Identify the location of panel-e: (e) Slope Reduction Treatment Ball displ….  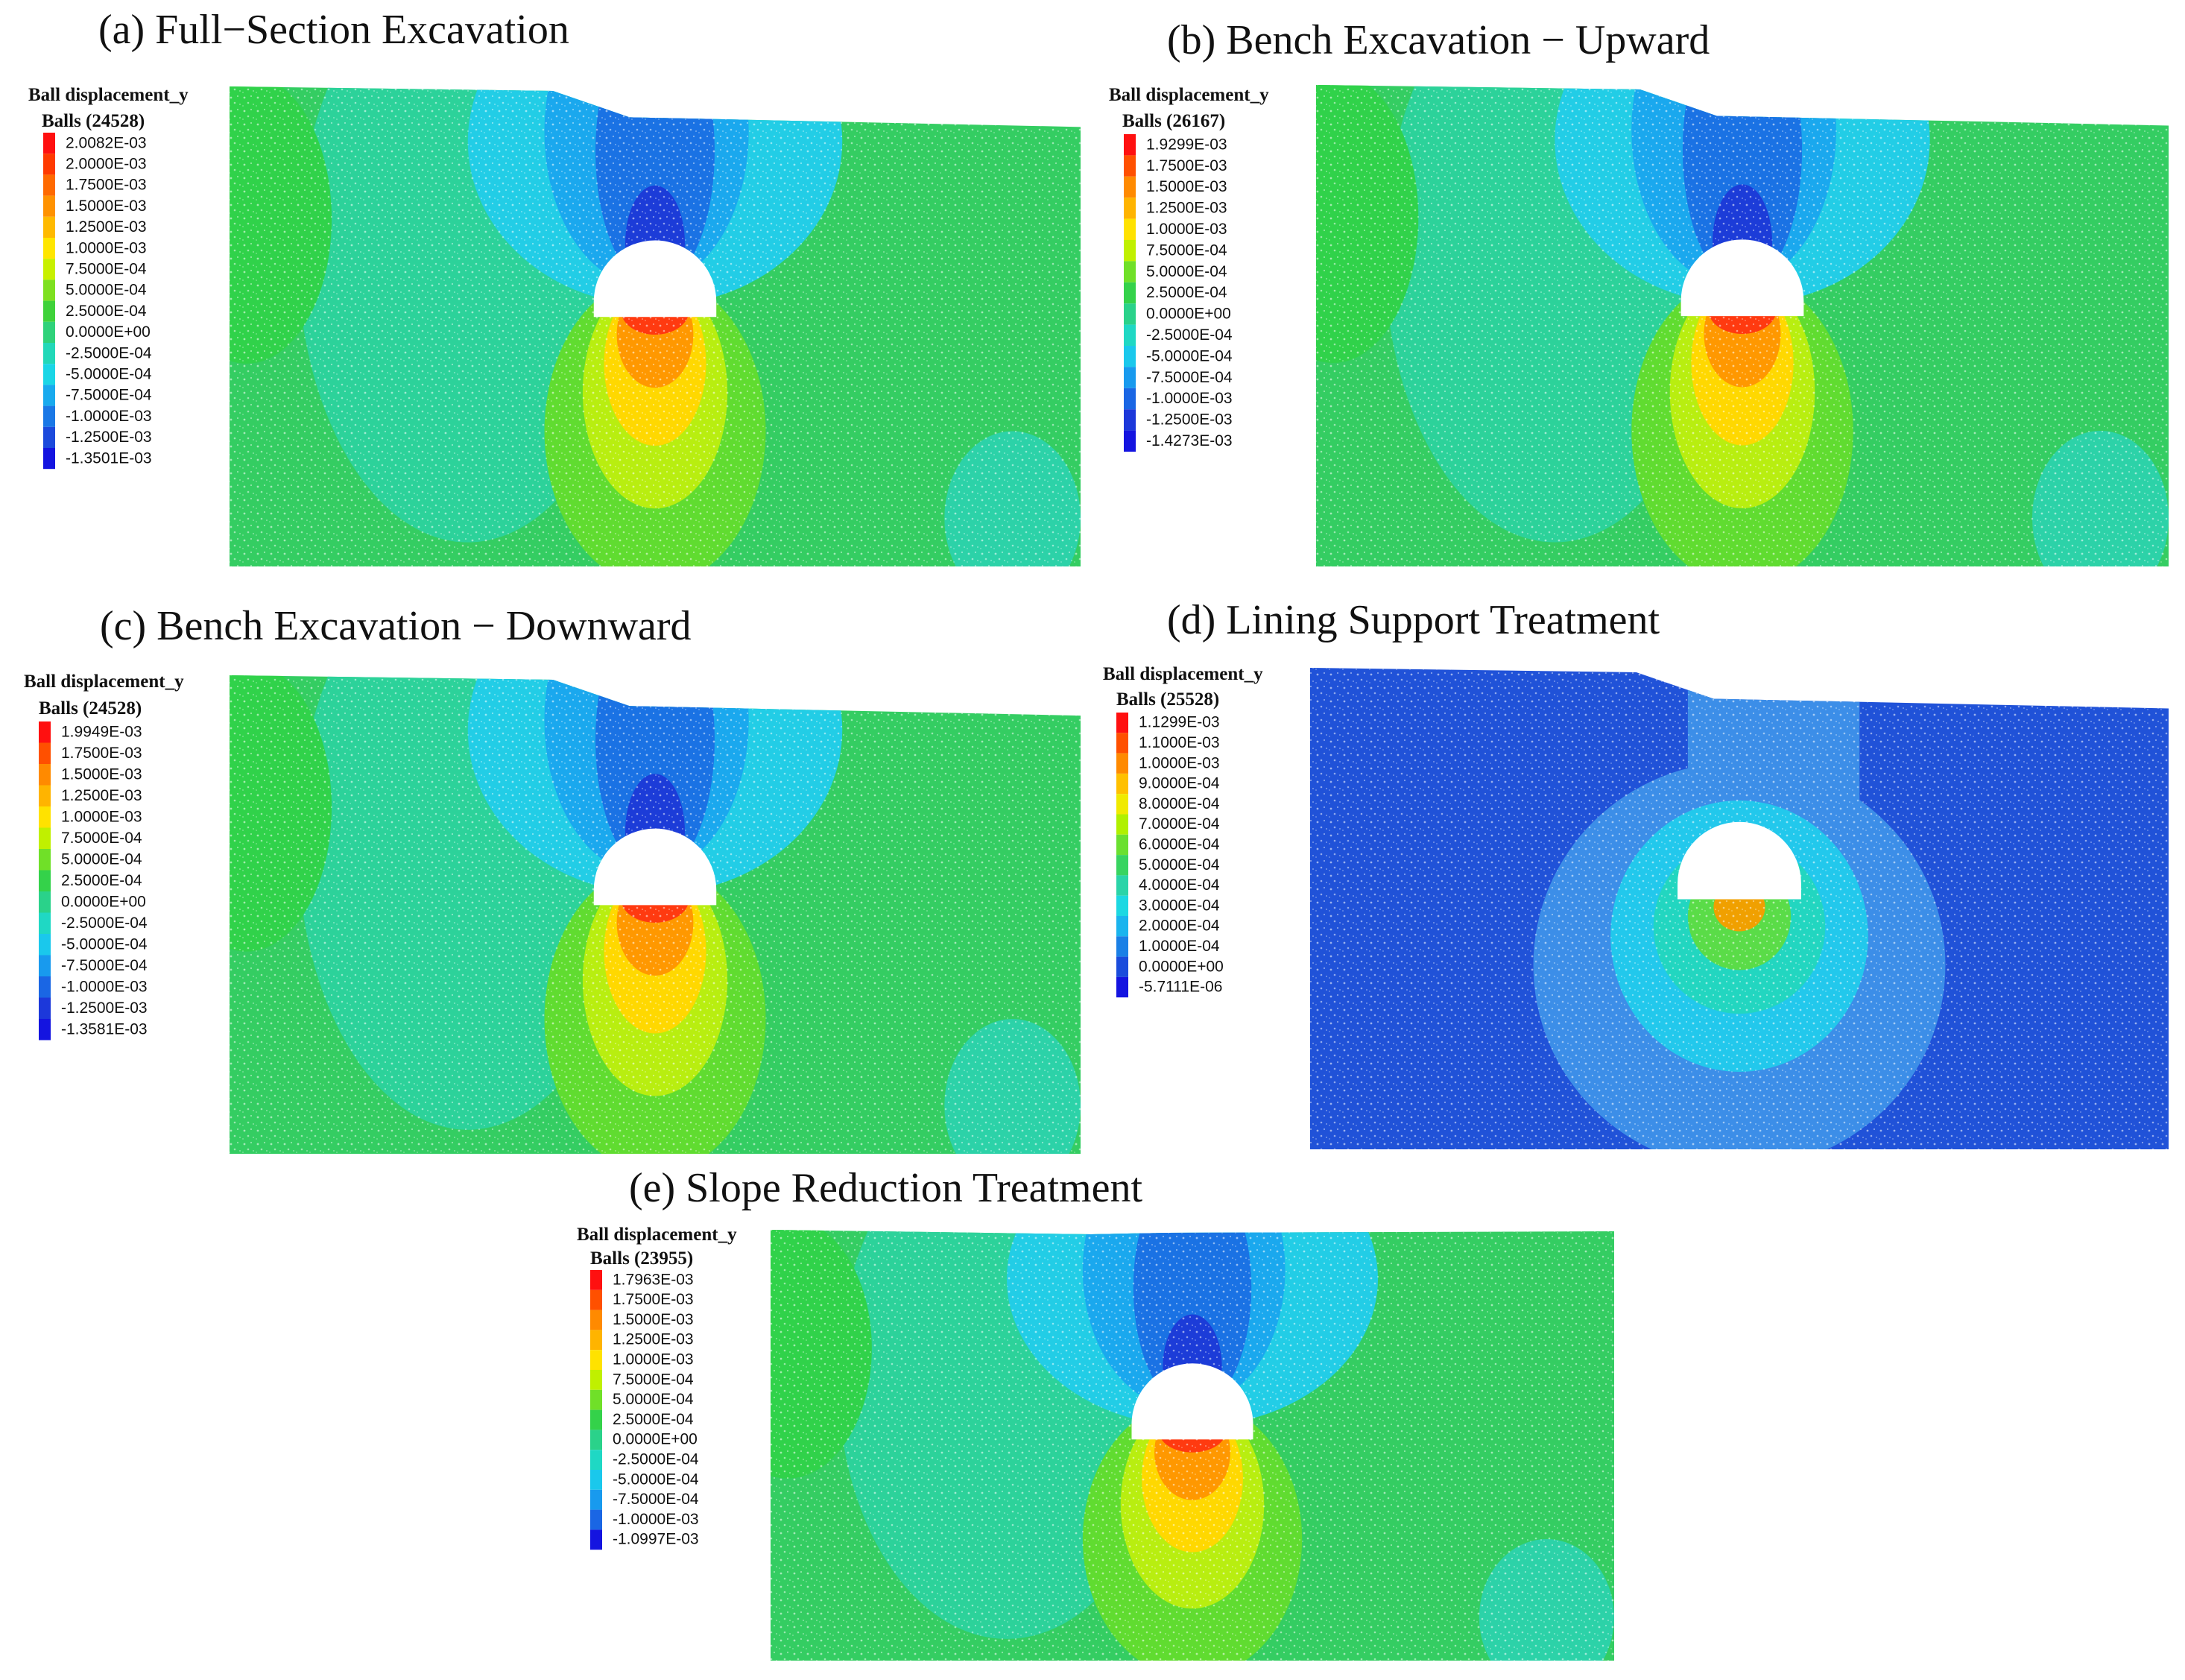
(1095, 1413).